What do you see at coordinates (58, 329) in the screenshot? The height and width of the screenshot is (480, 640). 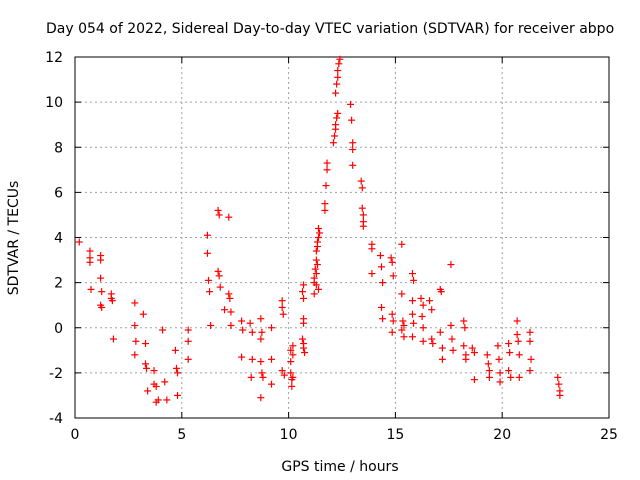 I see `y-tick-label: 0` at bounding box center [58, 329].